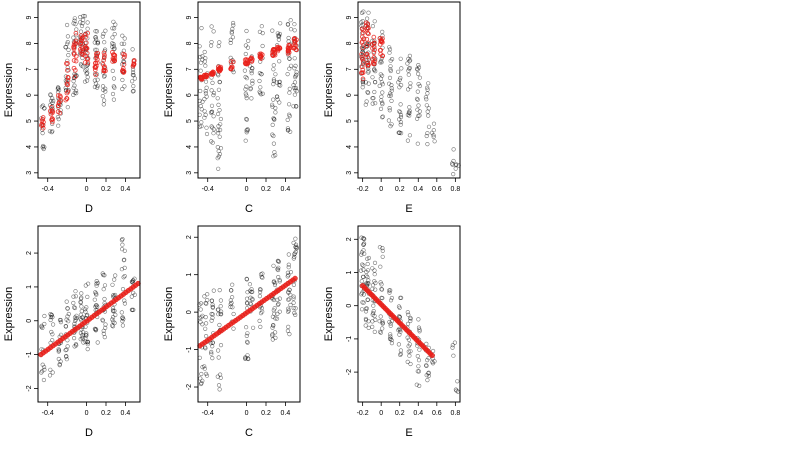  Describe the element at coordinates (248, 94) in the screenshot. I see `observed-points` at that location.